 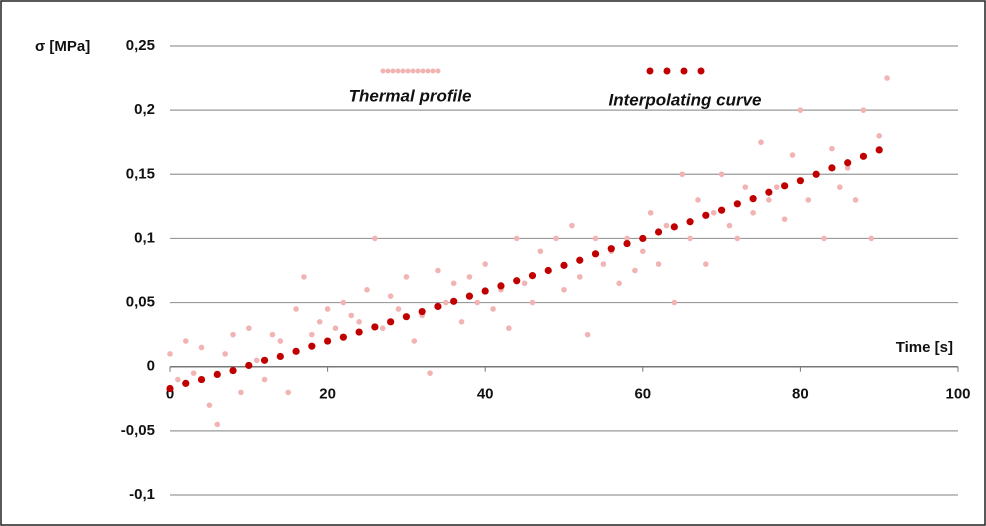 I want to click on legend-label: Thermal profile, so click(x=410, y=95).